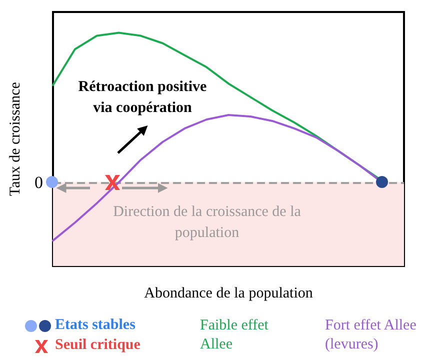 This screenshot has width=430, height=363. Describe the element at coordinates (38, 182) in the screenshot. I see `ref-line-label: 0` at that location.